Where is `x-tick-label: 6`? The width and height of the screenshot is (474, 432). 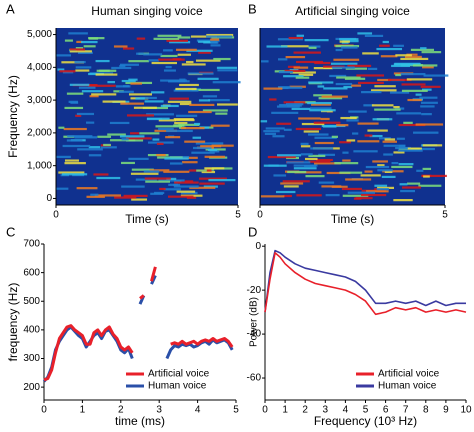 x-tick-label: 6 is located at coordinates (386, 410).